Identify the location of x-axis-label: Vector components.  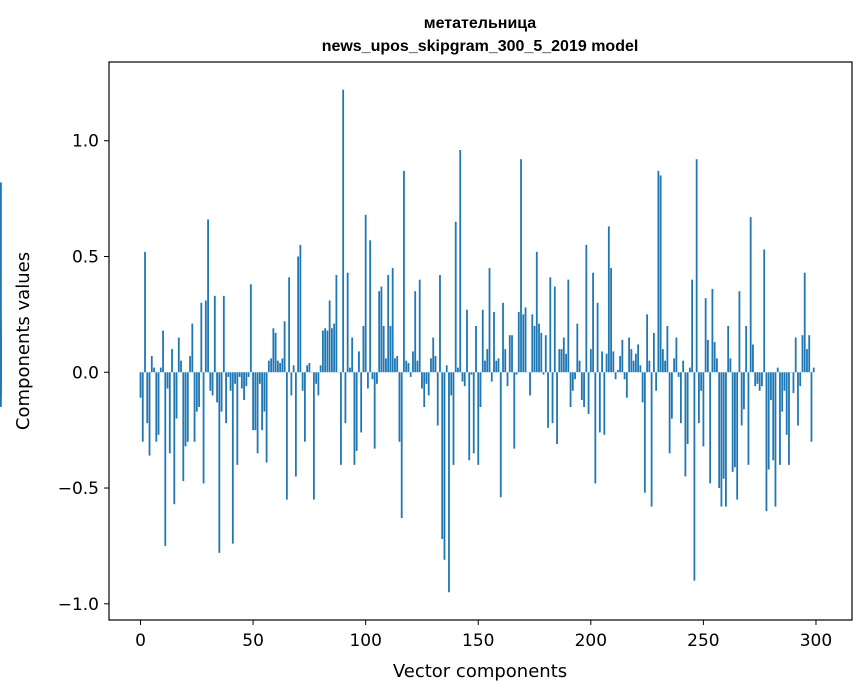
(480, 671).